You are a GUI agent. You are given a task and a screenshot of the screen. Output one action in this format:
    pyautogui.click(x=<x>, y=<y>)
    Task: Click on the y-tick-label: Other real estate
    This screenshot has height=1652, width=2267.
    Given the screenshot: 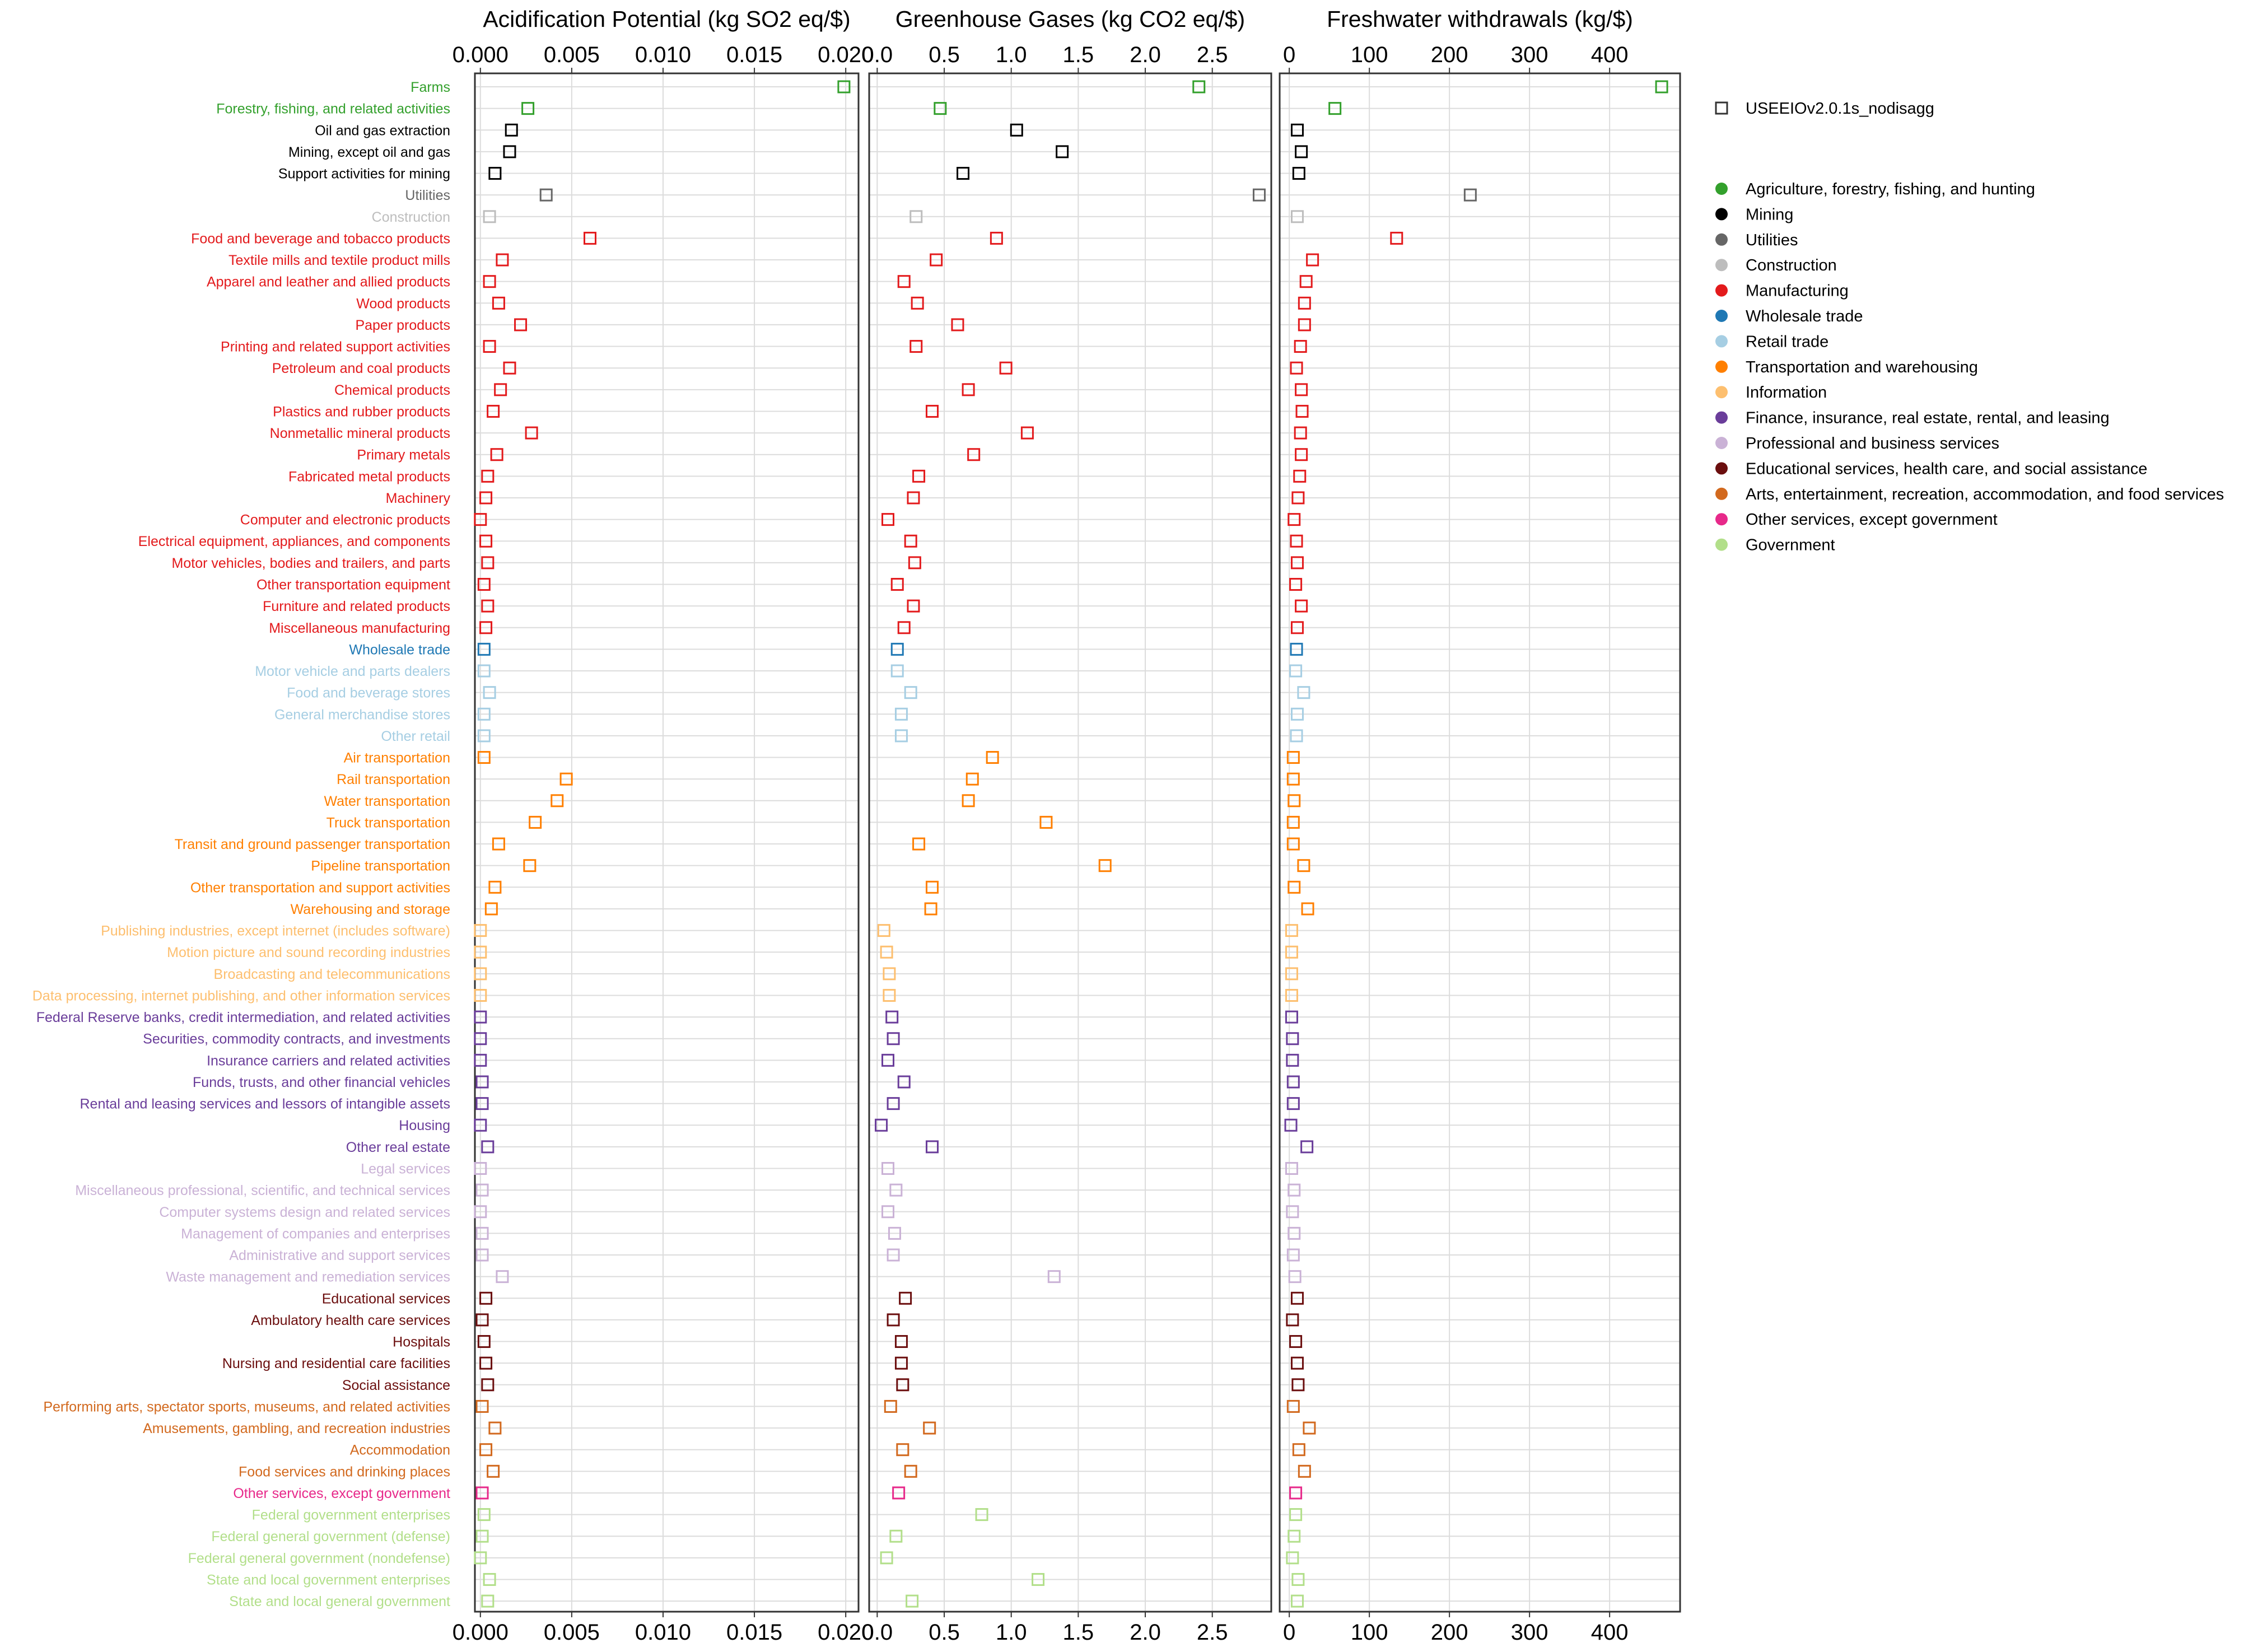 What is the action you would take?
    pyautogui.click(x=398, y=1148)
    